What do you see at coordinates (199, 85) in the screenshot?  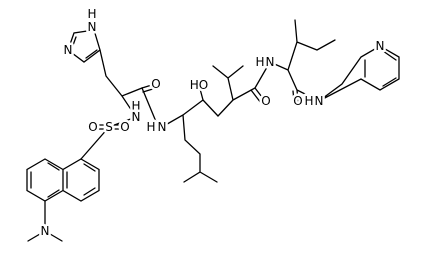 I see `atom-label: HO` at bounding box center [199, 85].